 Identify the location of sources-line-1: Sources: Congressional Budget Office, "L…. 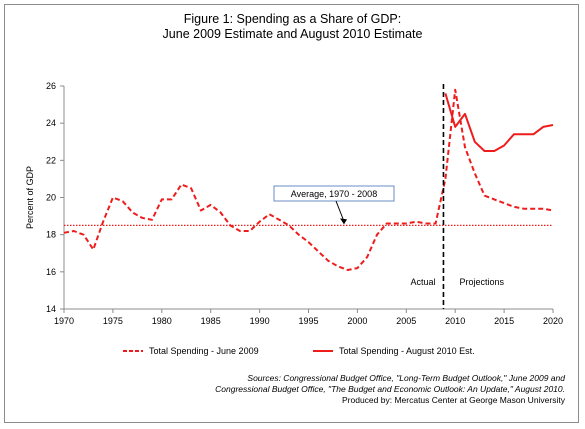
(406, 378).